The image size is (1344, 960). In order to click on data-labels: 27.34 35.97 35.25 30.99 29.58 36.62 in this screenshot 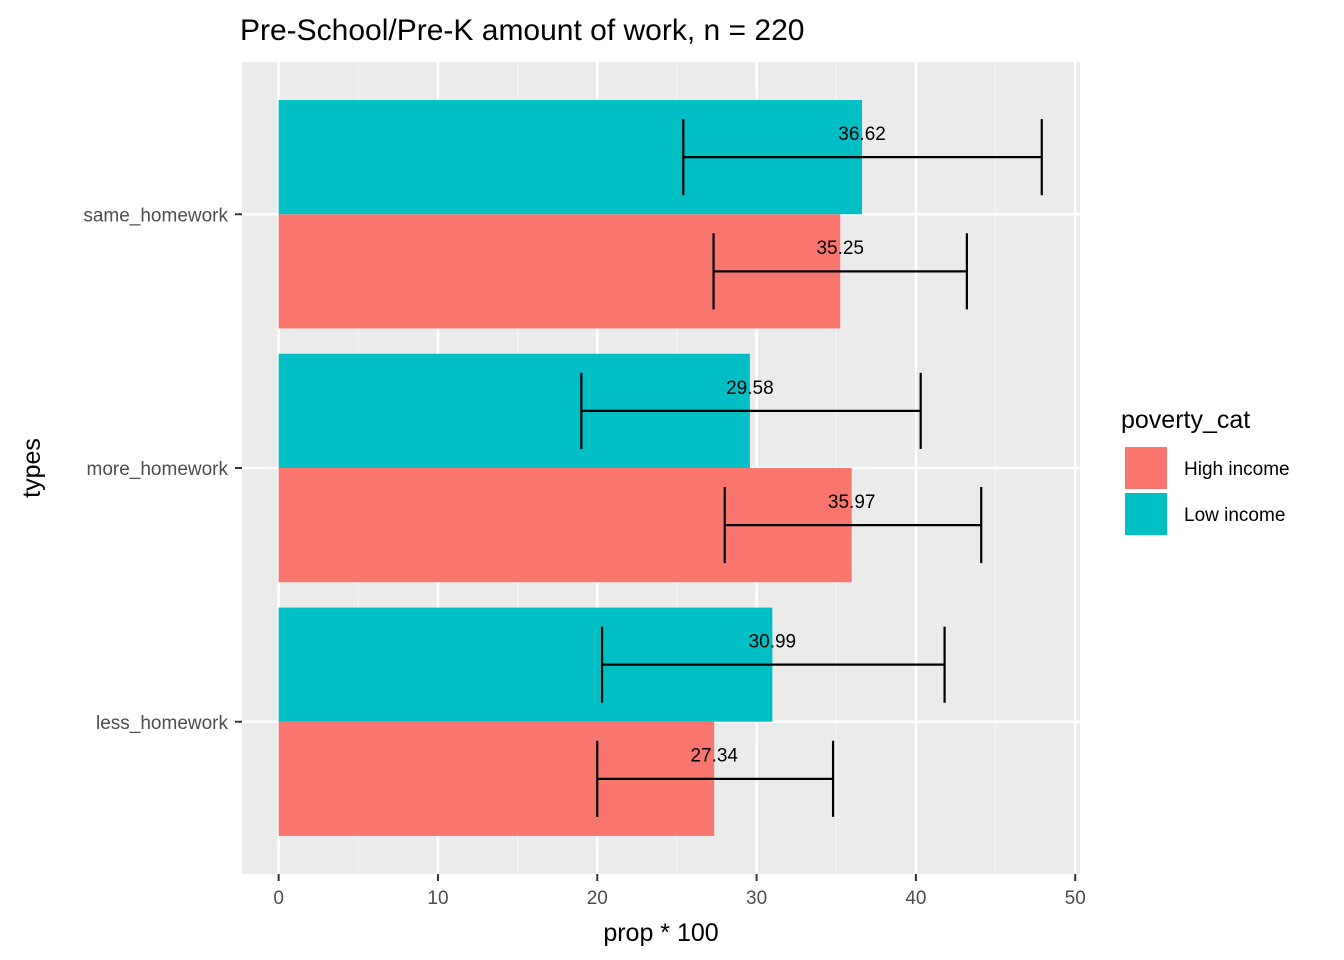, I will do `click(787, 445)`.